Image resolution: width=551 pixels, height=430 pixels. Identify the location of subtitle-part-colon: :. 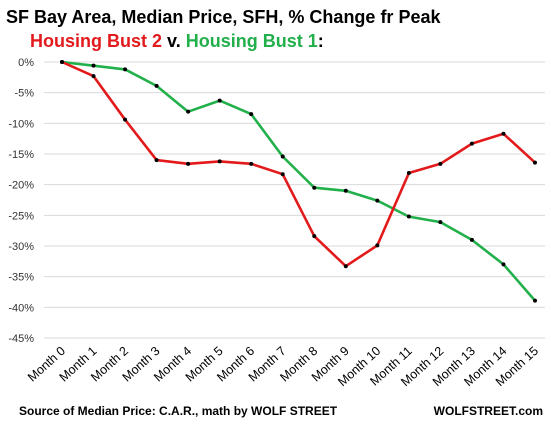
(321, 41).